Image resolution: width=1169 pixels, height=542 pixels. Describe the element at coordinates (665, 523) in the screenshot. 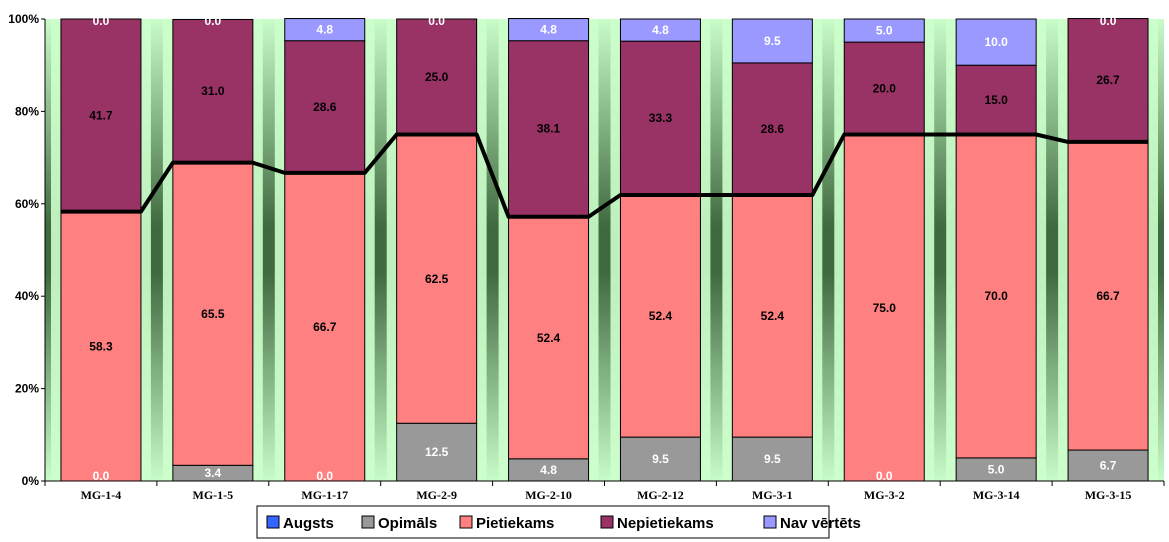

I see `legend-label: Nepietiekams` at that location.